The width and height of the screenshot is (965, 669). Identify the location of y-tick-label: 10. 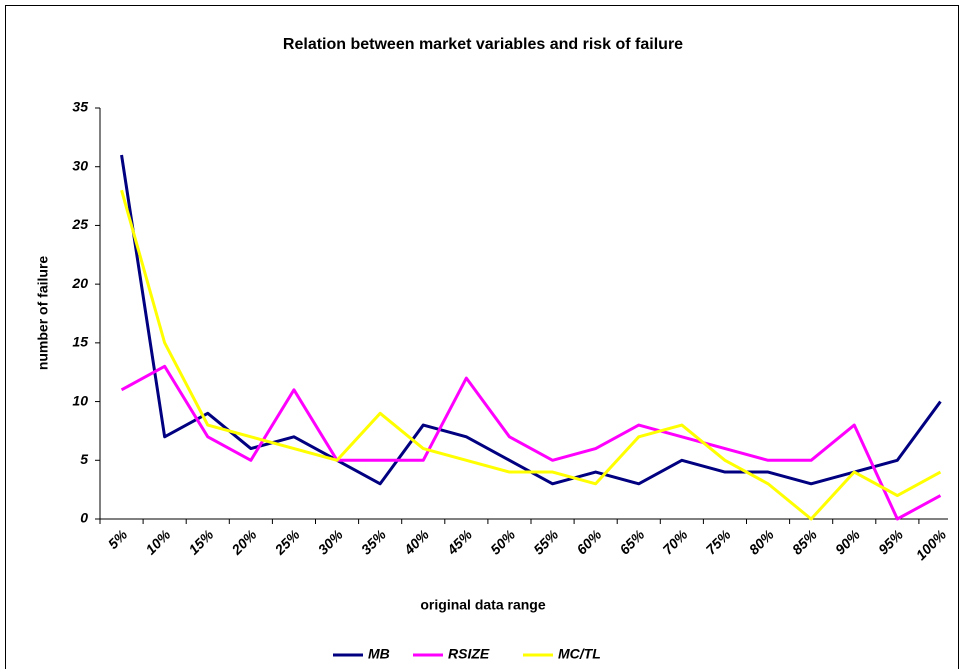
(80, 400).